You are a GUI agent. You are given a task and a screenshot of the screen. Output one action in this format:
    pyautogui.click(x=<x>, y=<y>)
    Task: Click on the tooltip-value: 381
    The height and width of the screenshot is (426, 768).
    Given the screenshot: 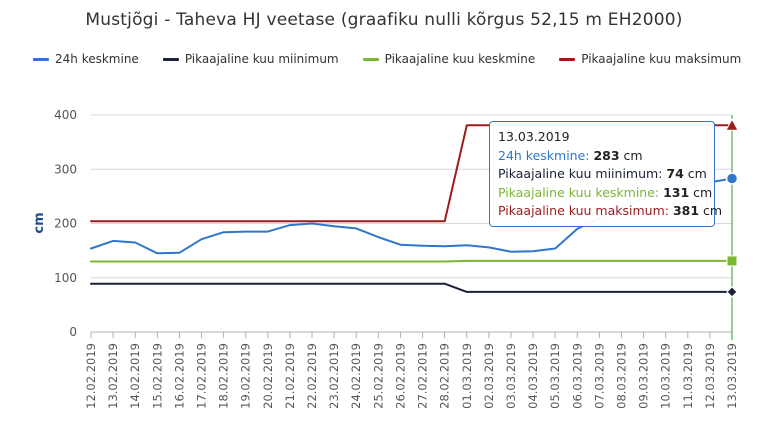 What is the action you would take?
    pyautogui.click(x=686, y=210)
    